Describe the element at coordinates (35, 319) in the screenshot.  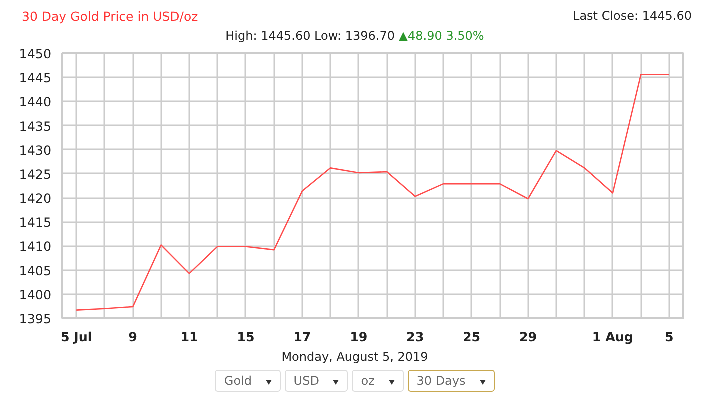
I see `y-tick-label: 1395` at that location.